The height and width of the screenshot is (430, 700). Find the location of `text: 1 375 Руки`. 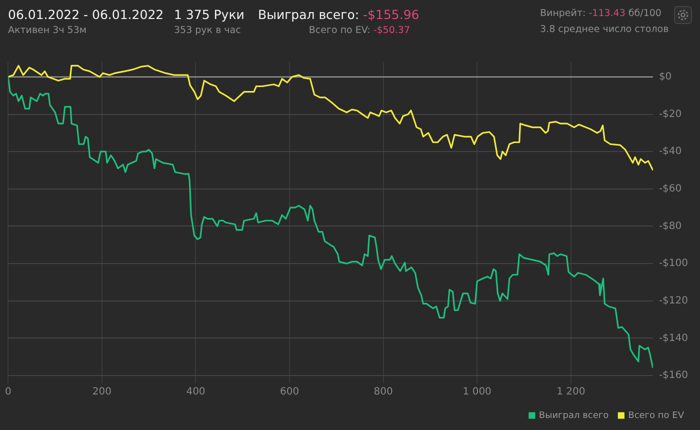

text: 1 375 Руки is located at coordinates (209, 14).